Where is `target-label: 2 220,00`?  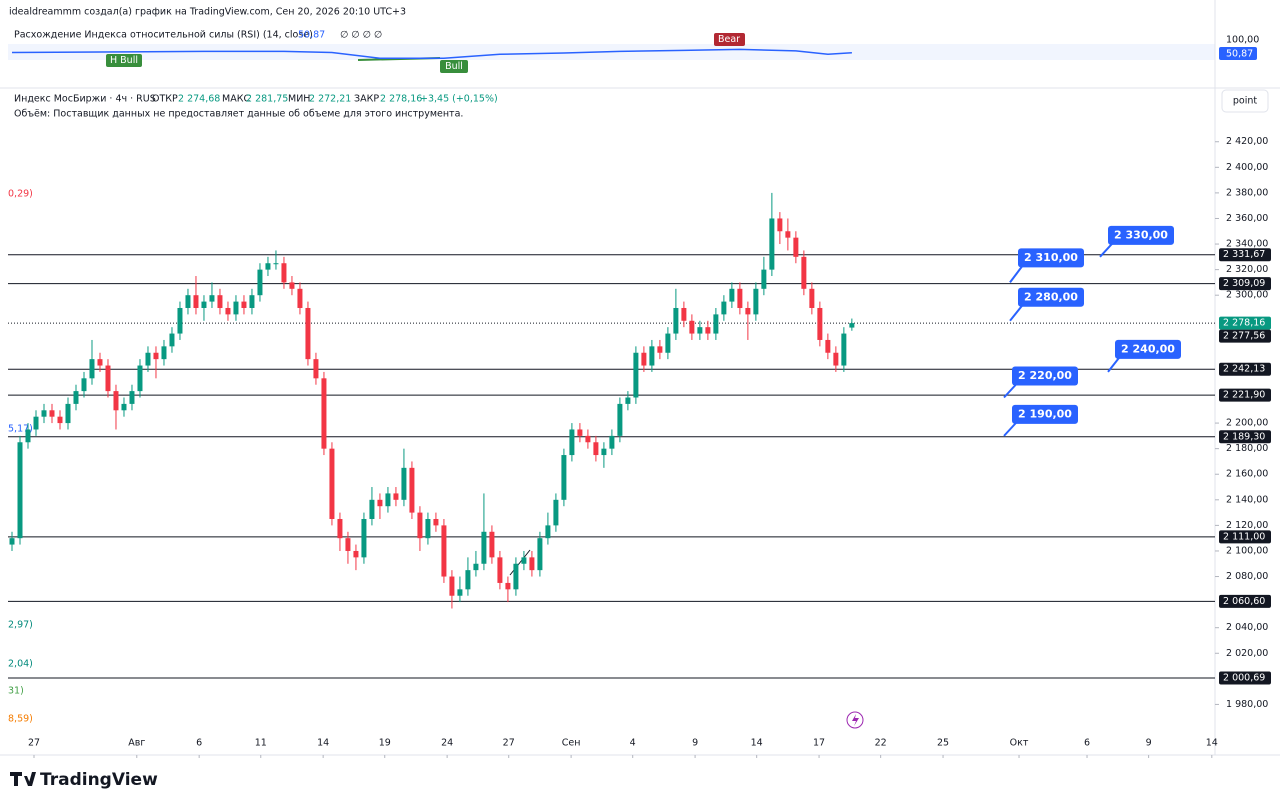 target-label: 2 220,00 is located at coordinates (1045, 375).